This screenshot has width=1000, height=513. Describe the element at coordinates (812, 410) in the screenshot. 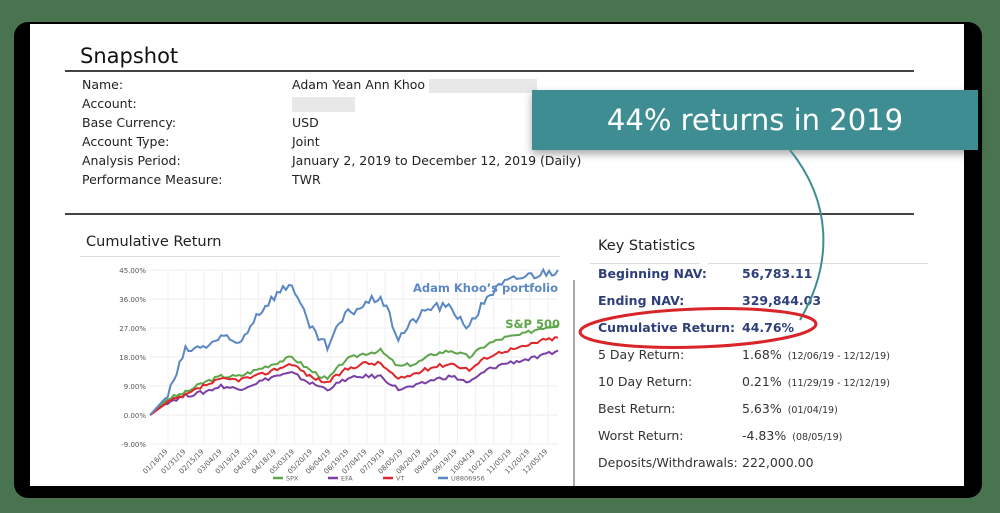

I see `stat-date-range: (01/04/19)` at that location.